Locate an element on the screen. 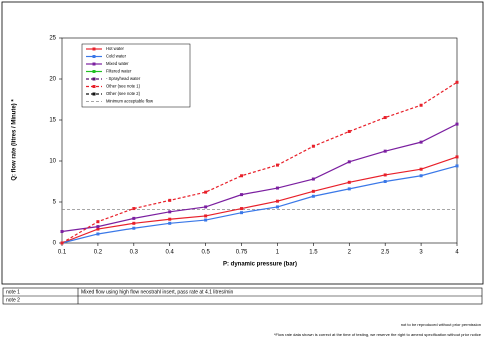 This screenshot has height=340, width=485. y-tick-label: 25 is located at coordinates (52, 39).